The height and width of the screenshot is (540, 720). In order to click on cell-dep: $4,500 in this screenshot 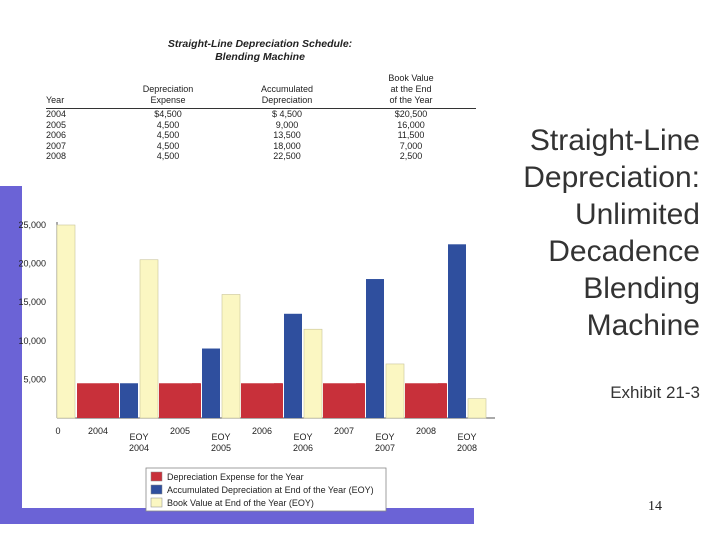, I will do `click(168, 114)`.